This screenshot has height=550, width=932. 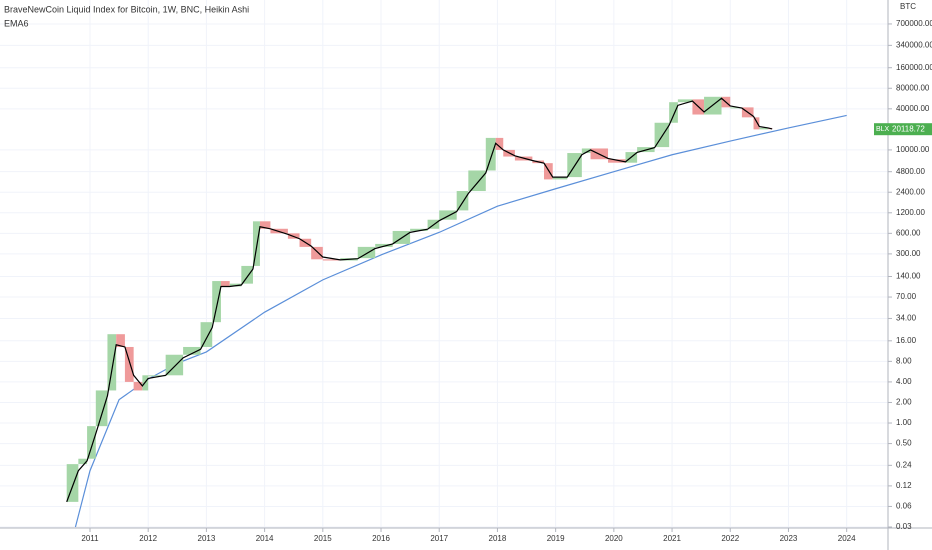 What do you see at coordinates (265, 538) in the screenshot?
I see `x-tick-label: 2014` at bounding box center [265, 538].